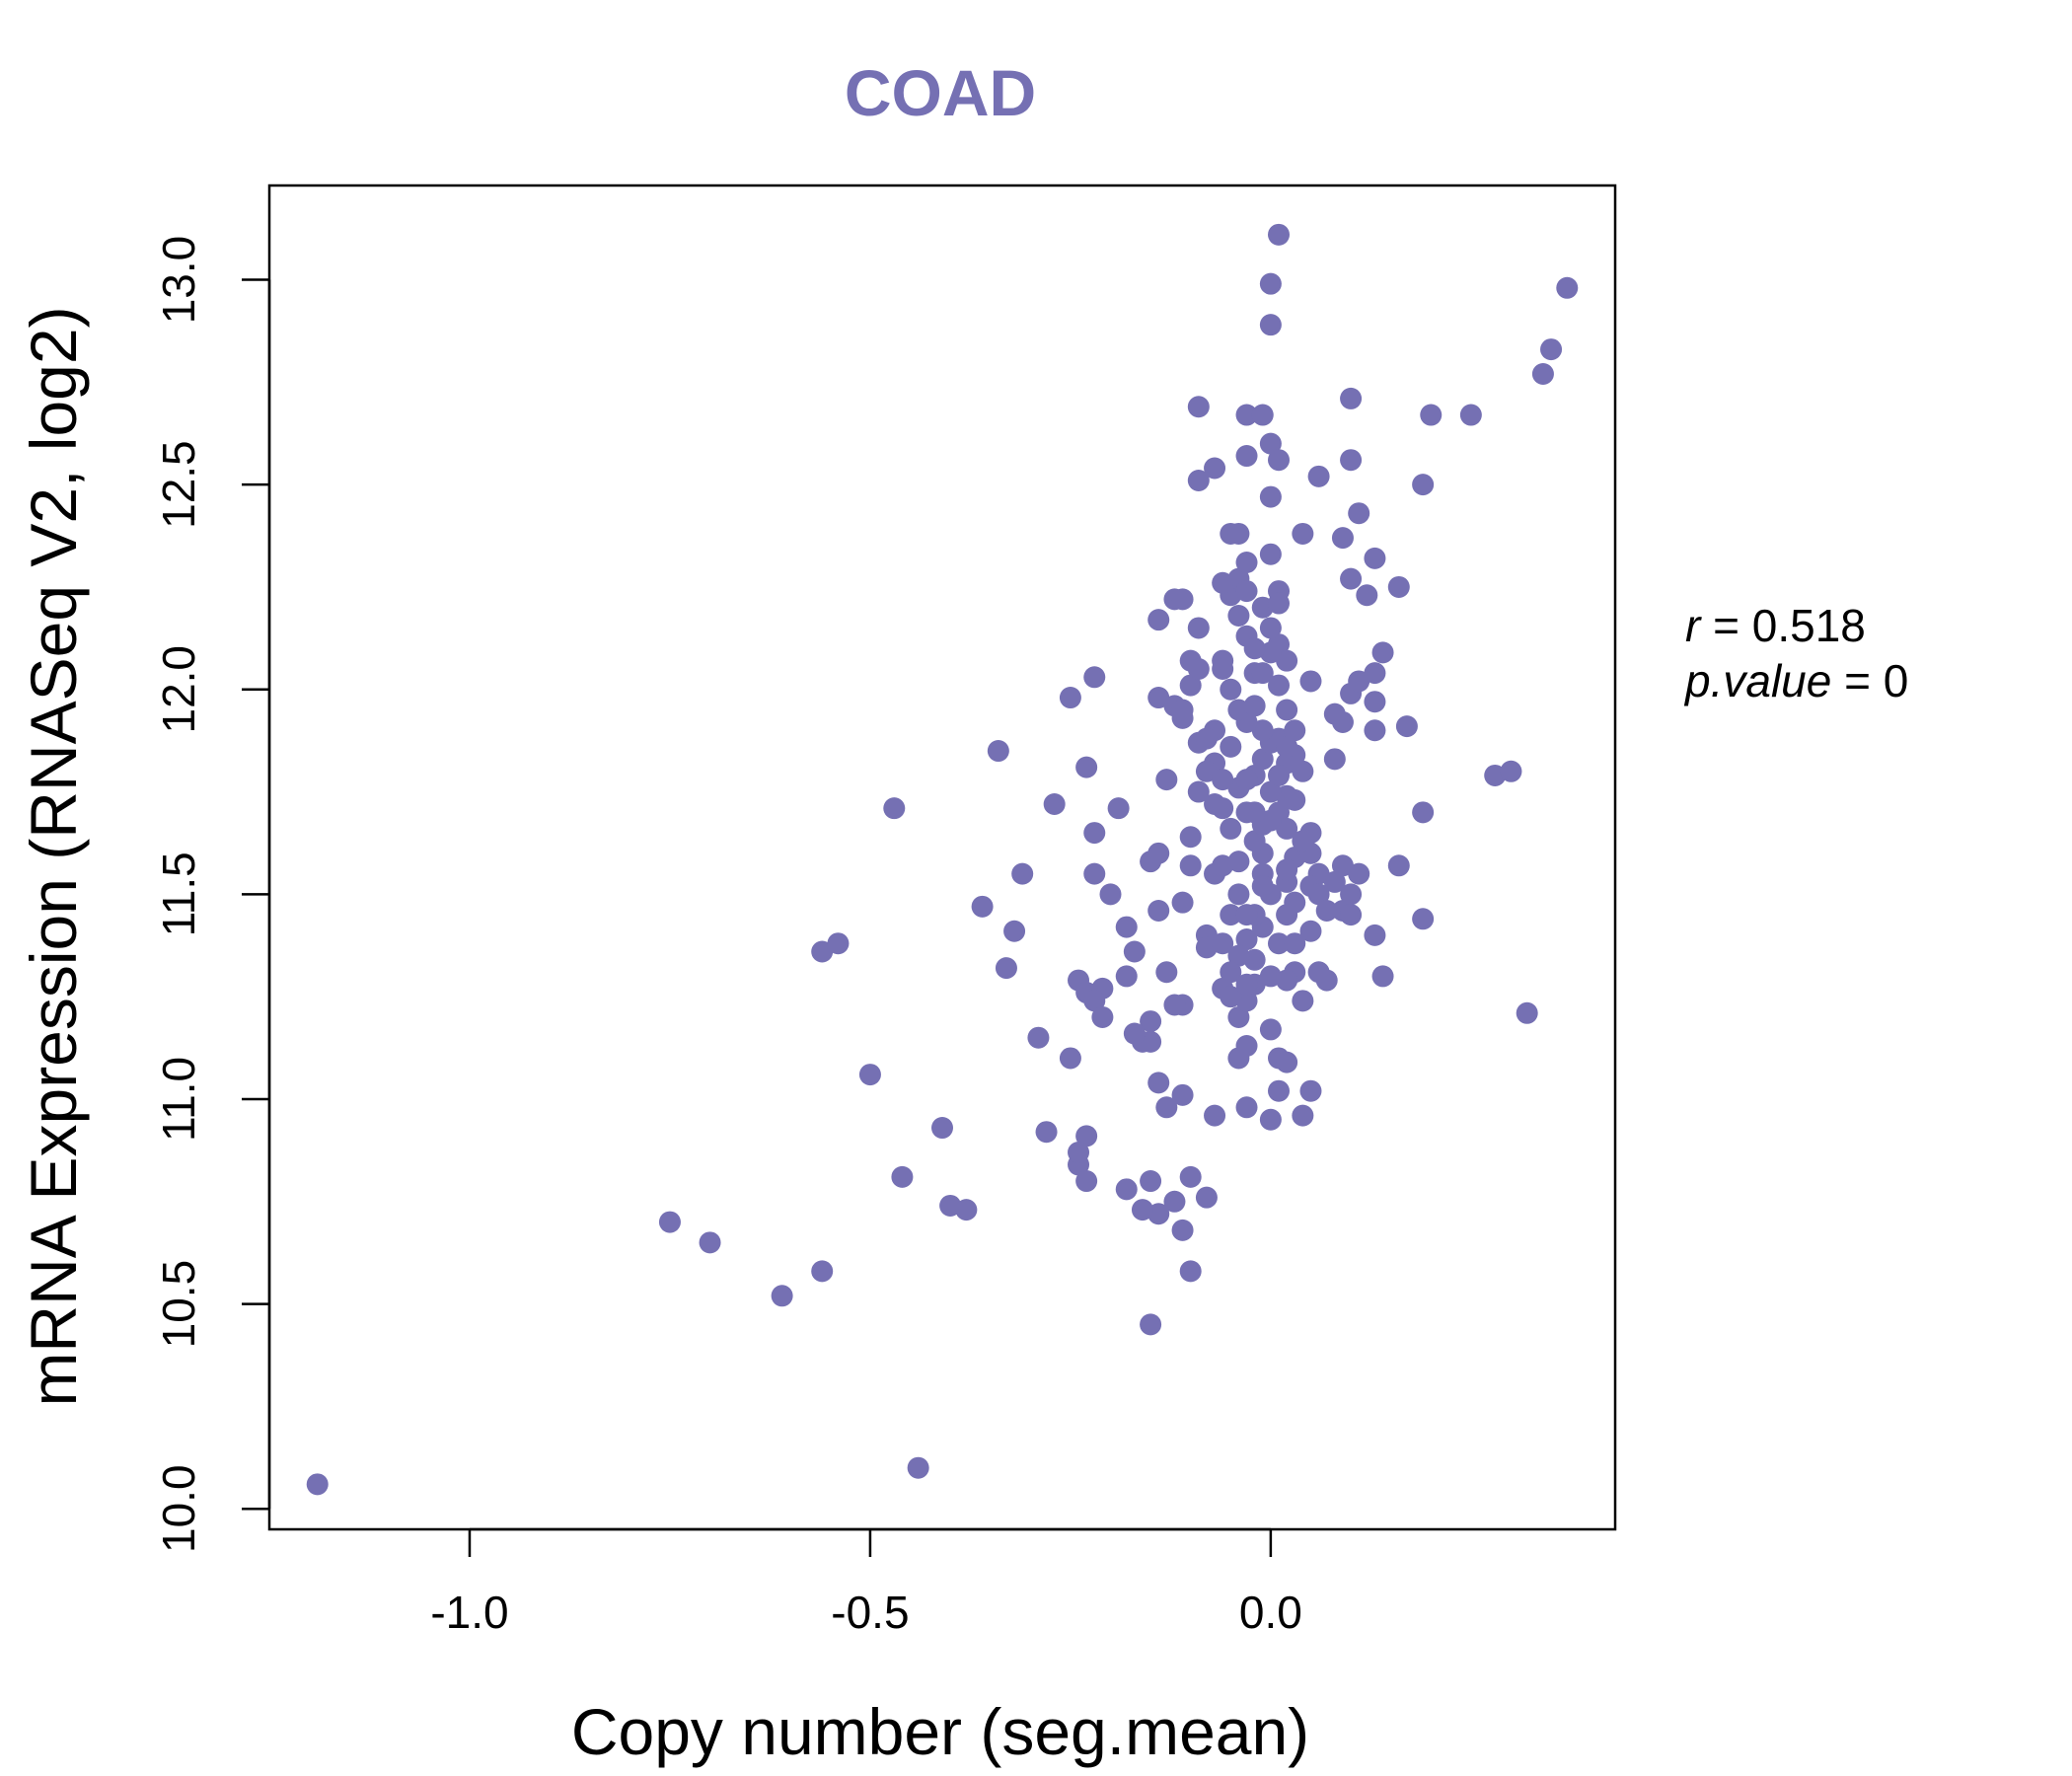 The height and width of the screenshot is (1776, 2072). I want to click on x-tick-label: 0.0, so click(1270, 1613).